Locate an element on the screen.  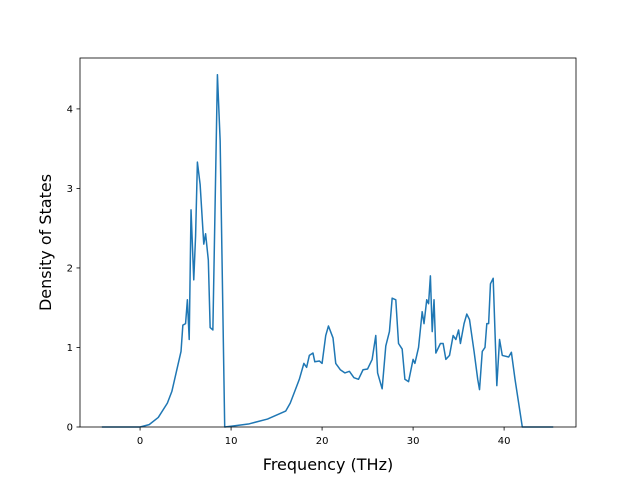
y-tick-label: 2 is located at coordinates (70, 268).